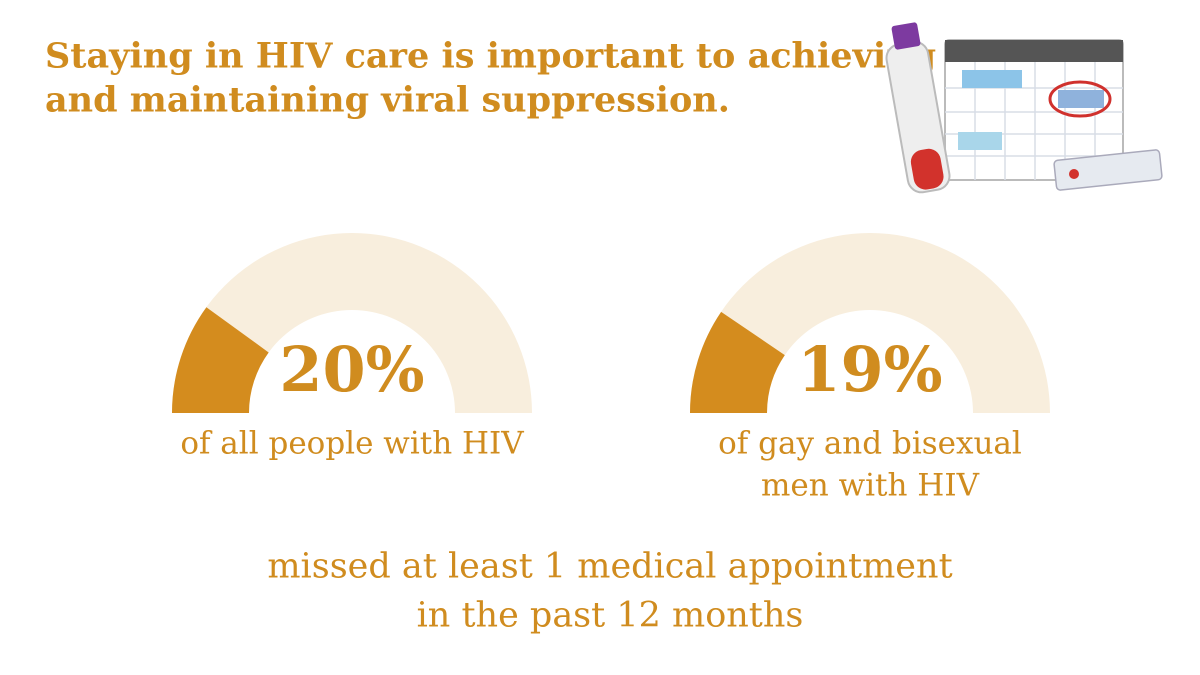 This screenshot has width=1200, height=675. What do you see at coordinates (351, 369) in the screenshot?
I see `gauge-value: 20%` at bounding box center [351, 369].